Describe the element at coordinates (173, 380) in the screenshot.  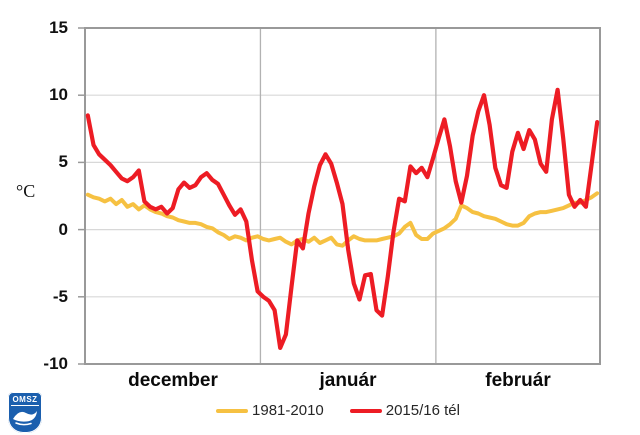
I see `x-axis-month-december: december` at that location.